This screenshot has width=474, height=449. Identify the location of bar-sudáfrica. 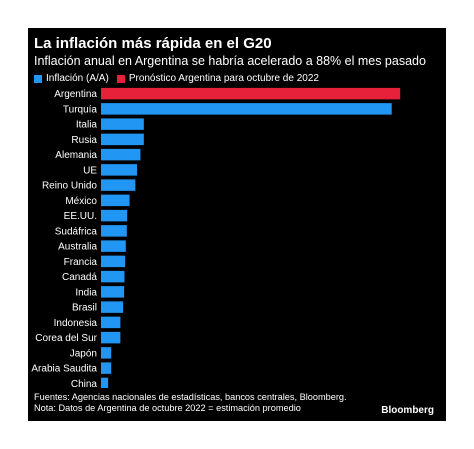
(114, 231).